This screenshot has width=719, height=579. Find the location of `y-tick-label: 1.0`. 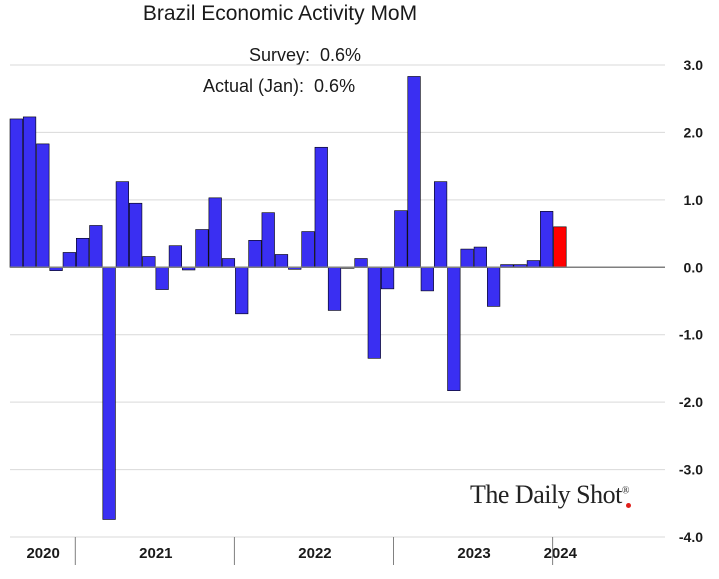

y-tick-label: 1.0 is located at coordinates (694, 200).